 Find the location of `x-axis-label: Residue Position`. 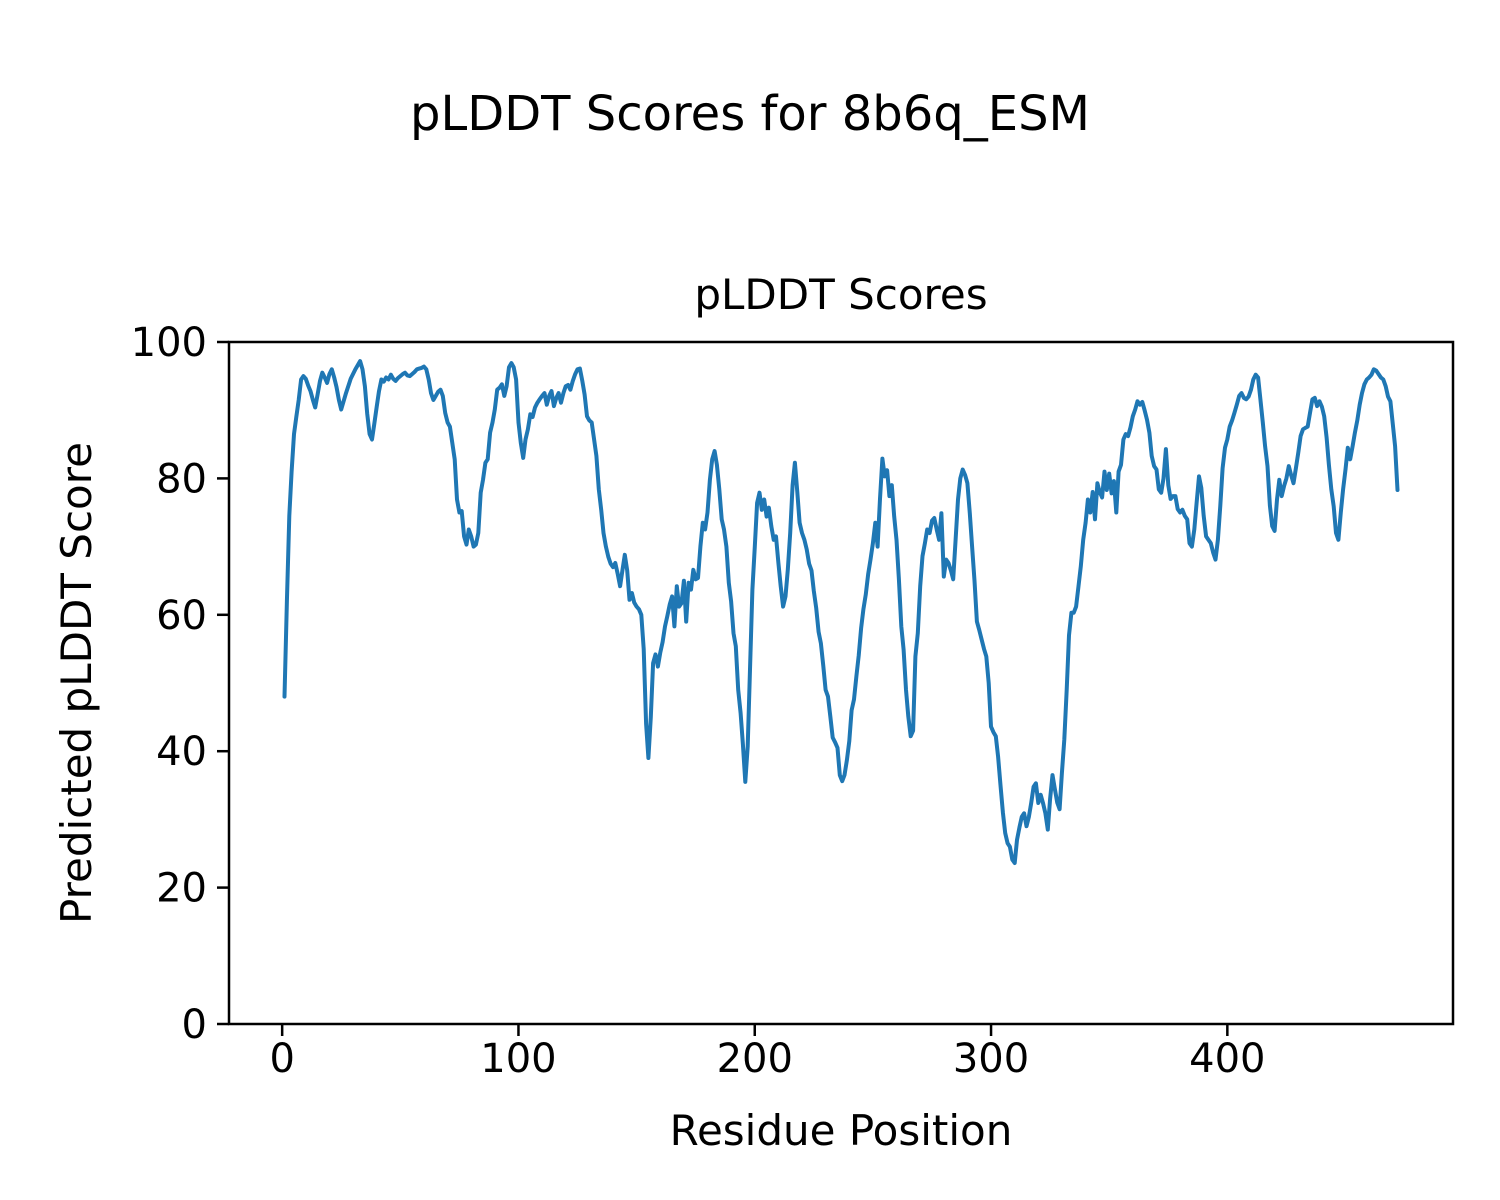

x-axis-label: Residue Position is located at coordinates (841, 1130).